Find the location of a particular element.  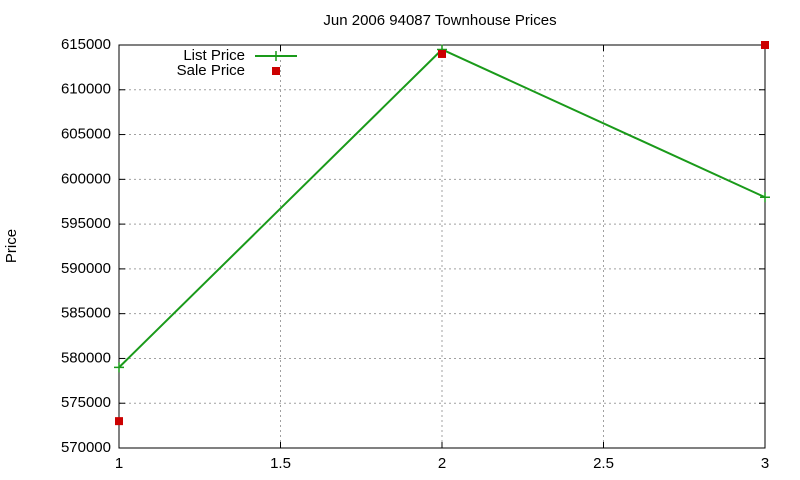

y-tick-label: 575000 is located at coordinates (86, 402).